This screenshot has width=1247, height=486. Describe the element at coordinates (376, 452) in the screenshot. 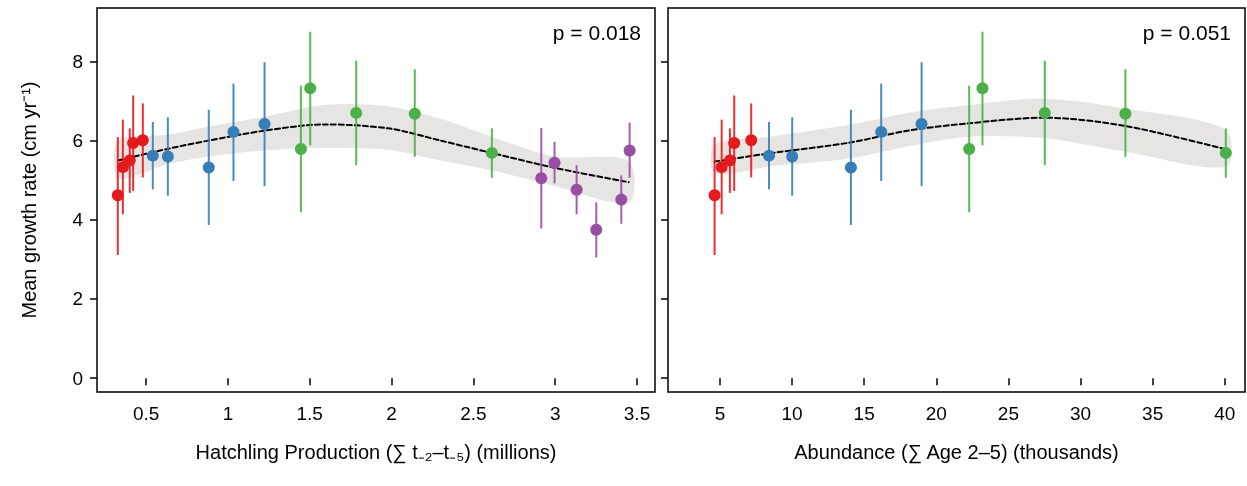

I see `x-axis-title: Hatchling Production (∑ t₋₂–t₋₅) (millions)` at that location.